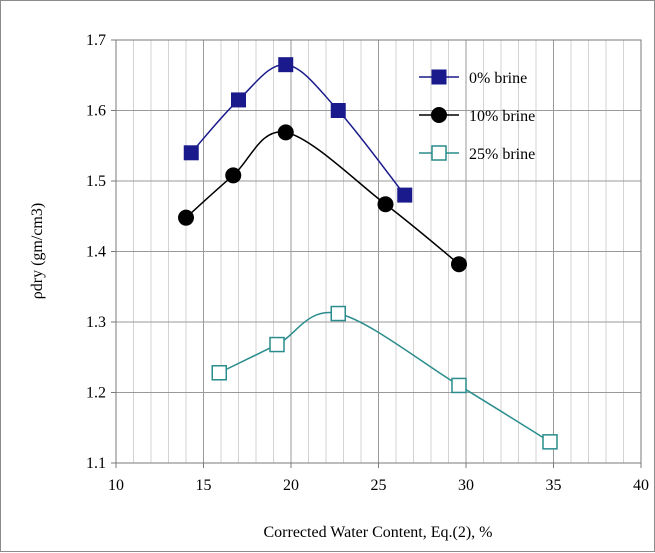 Image resolution: width=655 pixels, height=553 pixels. What do you see at coordinates (96, 40) in the screenshot?
I see `y-tick-label: 1.7` at bounding box center [96, 40].